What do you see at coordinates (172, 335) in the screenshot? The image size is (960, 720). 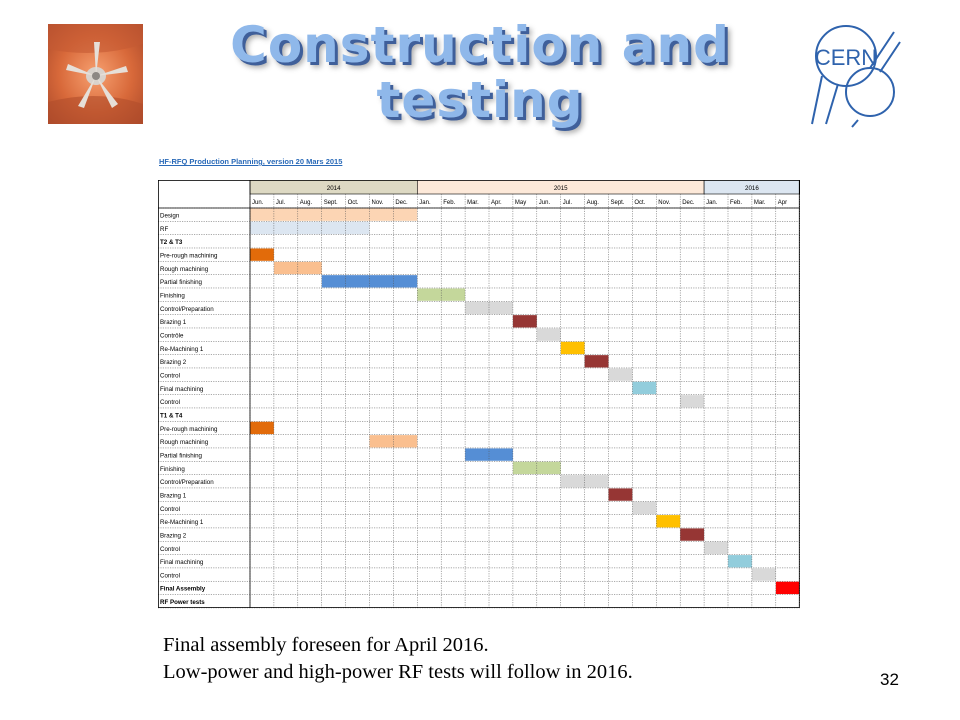 I see `task-label: Contrôle` at bounding box center [172, 335].